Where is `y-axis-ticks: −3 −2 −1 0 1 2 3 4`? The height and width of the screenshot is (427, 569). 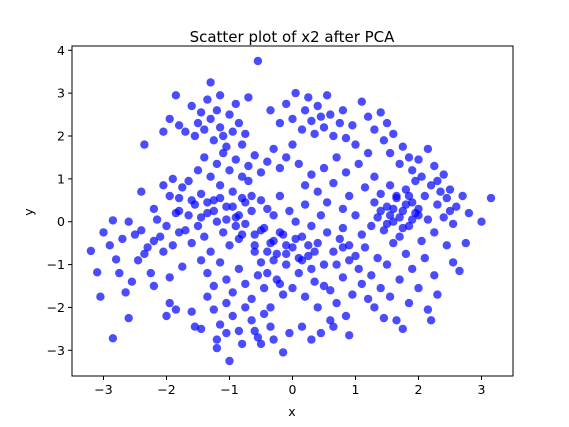
y-axis-ticks: −3 −2 −1 0 1 2 3 4 is located at coordinates (59, 200).